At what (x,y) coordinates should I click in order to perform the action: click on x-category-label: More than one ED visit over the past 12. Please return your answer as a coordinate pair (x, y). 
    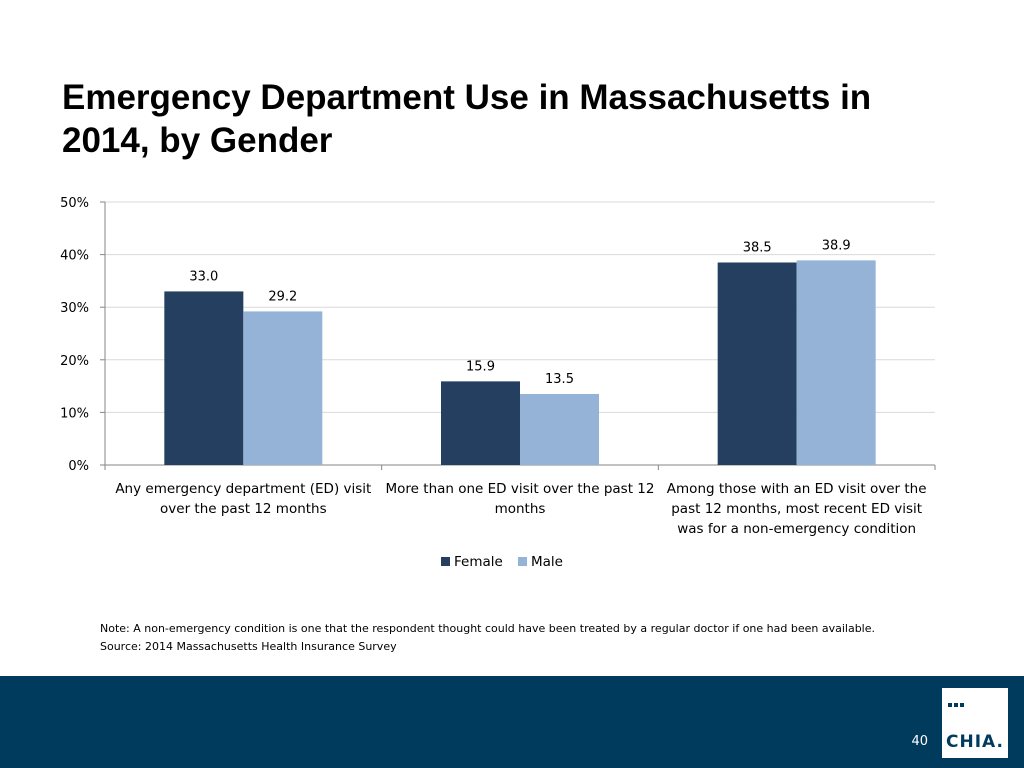
    Looking at the image, I should click on (520, 489).